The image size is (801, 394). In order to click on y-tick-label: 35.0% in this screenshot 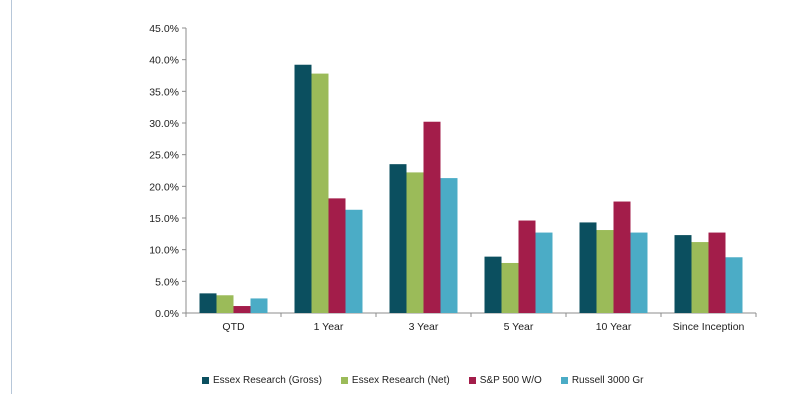, I will do `click(164, 92)`.